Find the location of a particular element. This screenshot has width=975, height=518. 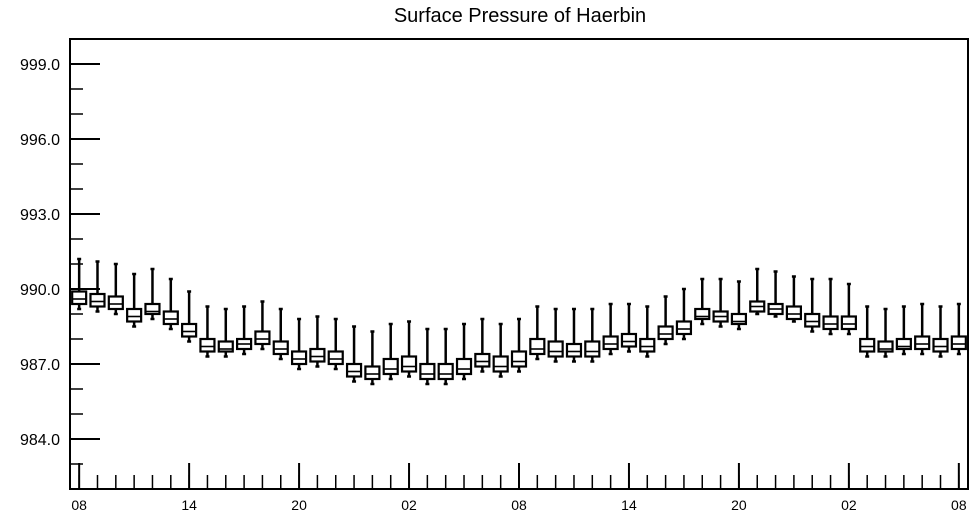

x-tick-label: 20 is located at coordinates (739, 505).